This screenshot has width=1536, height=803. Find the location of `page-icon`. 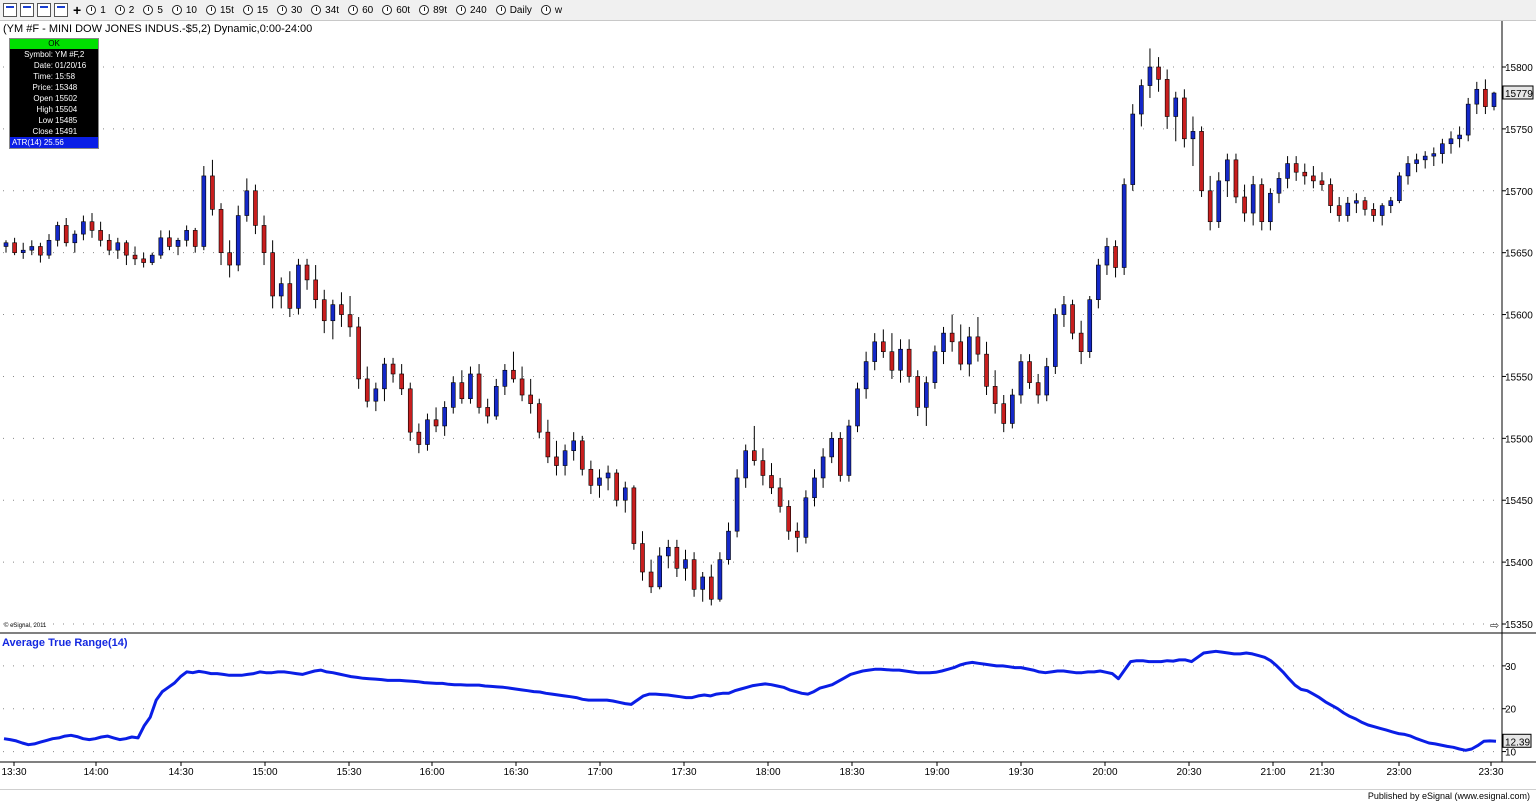

page-icon is located at coordinates (27, 10).